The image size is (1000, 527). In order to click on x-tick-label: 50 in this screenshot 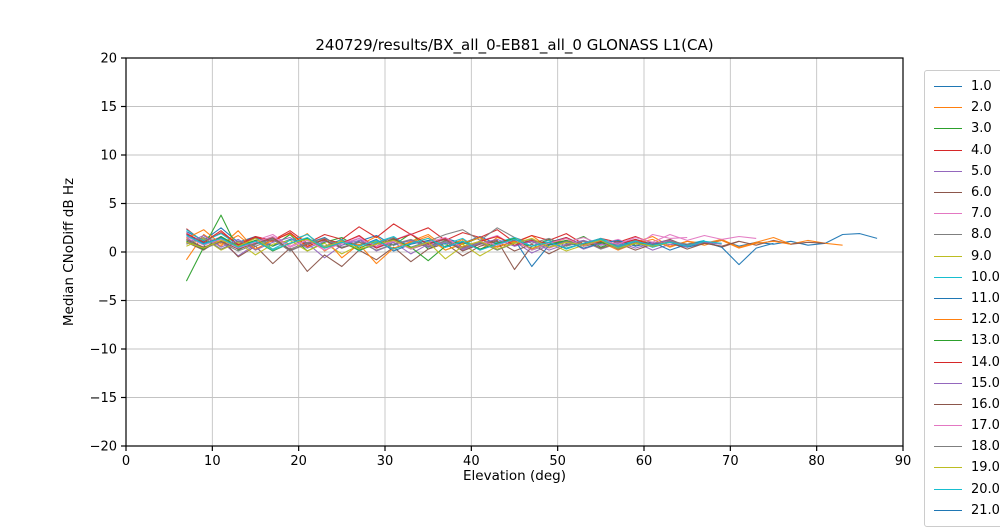, I will do `click(557, 461)`.